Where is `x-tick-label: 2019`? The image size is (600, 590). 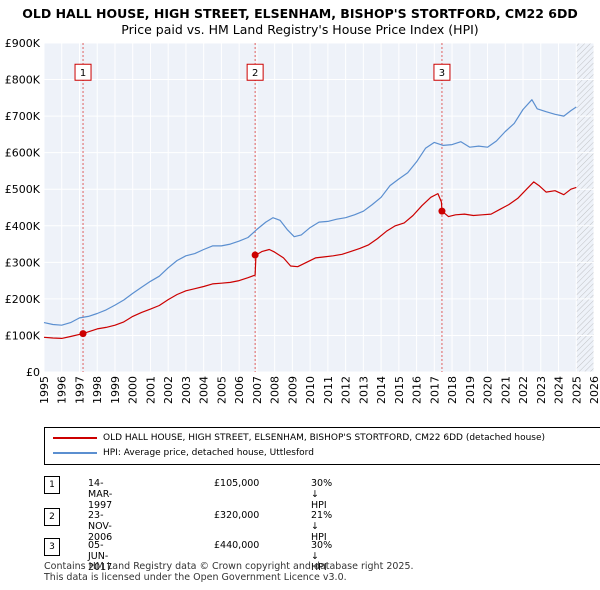 x-tick-label: 2019 is located at coordinates (470, 390).